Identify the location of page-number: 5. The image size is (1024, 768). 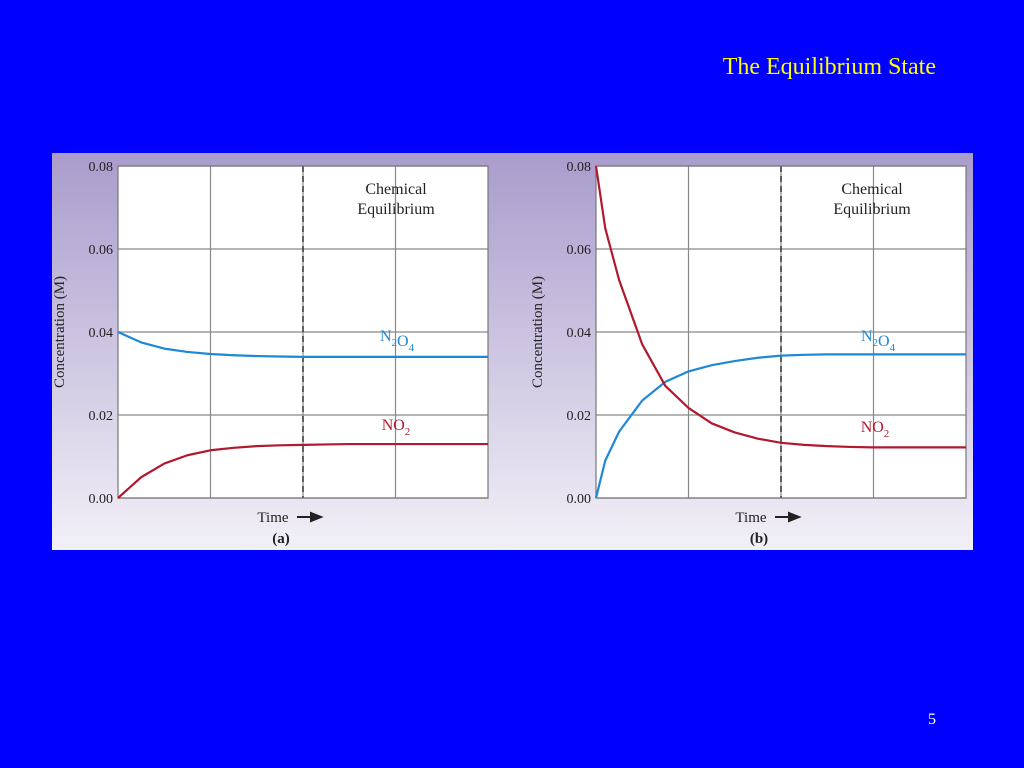
(932, 719).